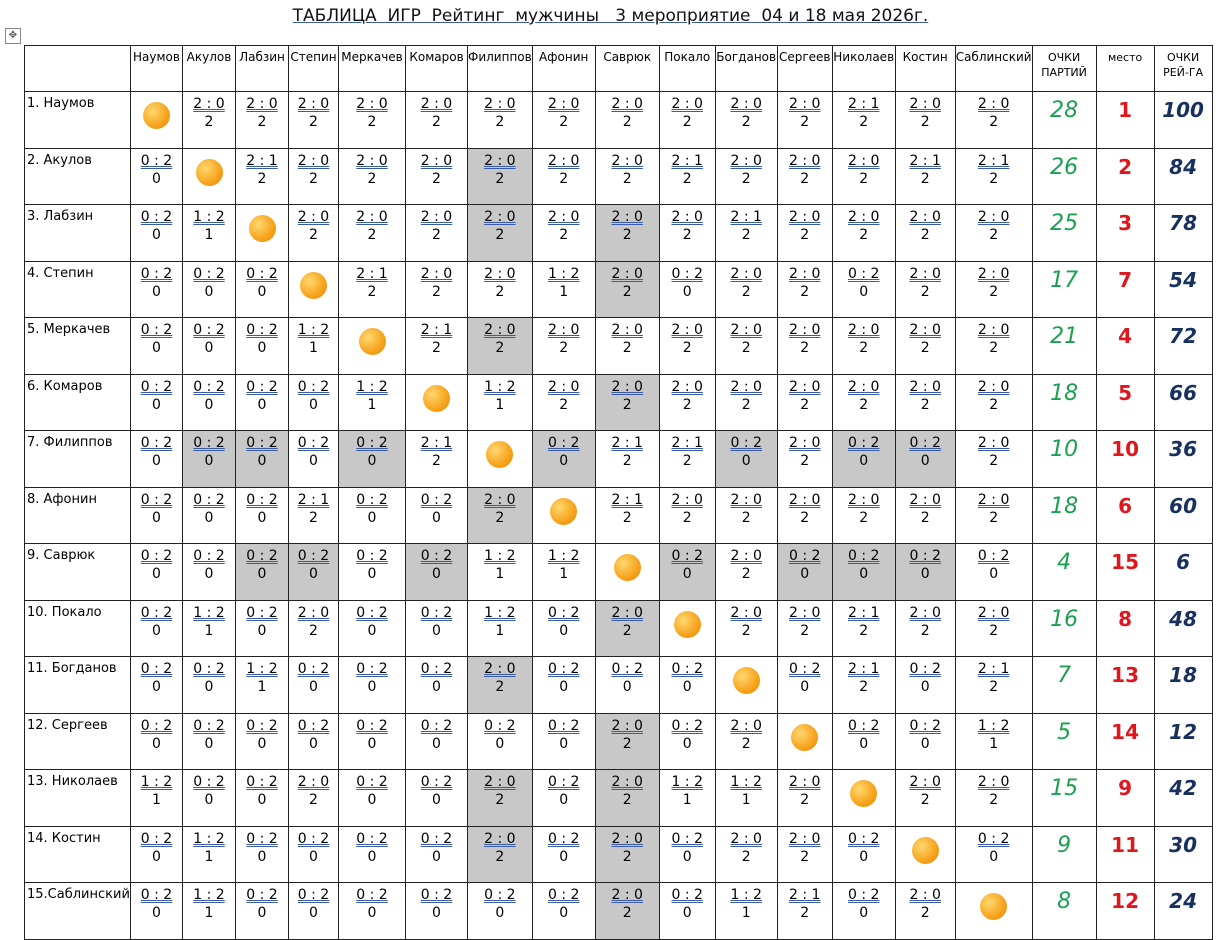 This screenshot has height=940, width=1221. What do you see at coordinates (1064, 515) in the screenshot?
I see `total-points: 18` at bounding box center [1064, 515].